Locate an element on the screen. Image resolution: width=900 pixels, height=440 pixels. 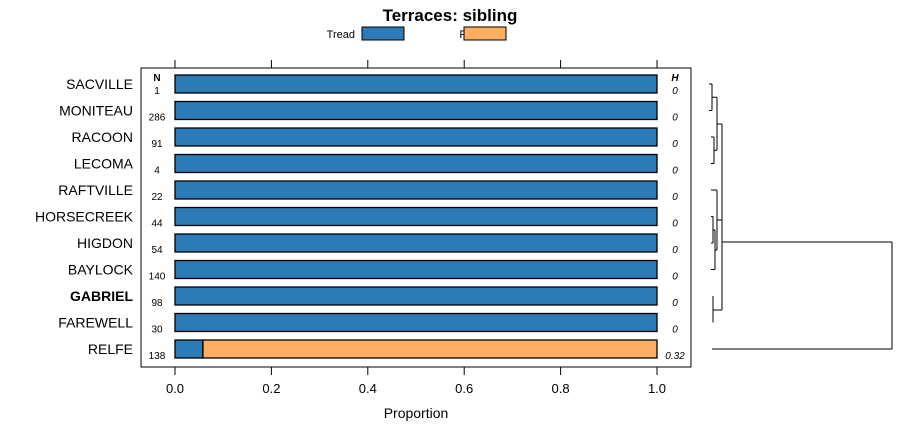
bar-row: HIGDON 54 0 is located at coordinates (377, 244).